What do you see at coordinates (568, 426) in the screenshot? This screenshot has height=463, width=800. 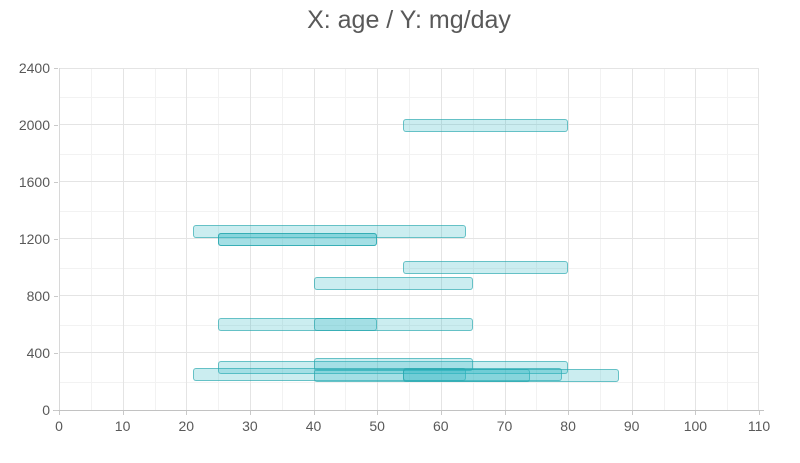 I see `x-tick-label: 80` at bounding box center [568, 426].